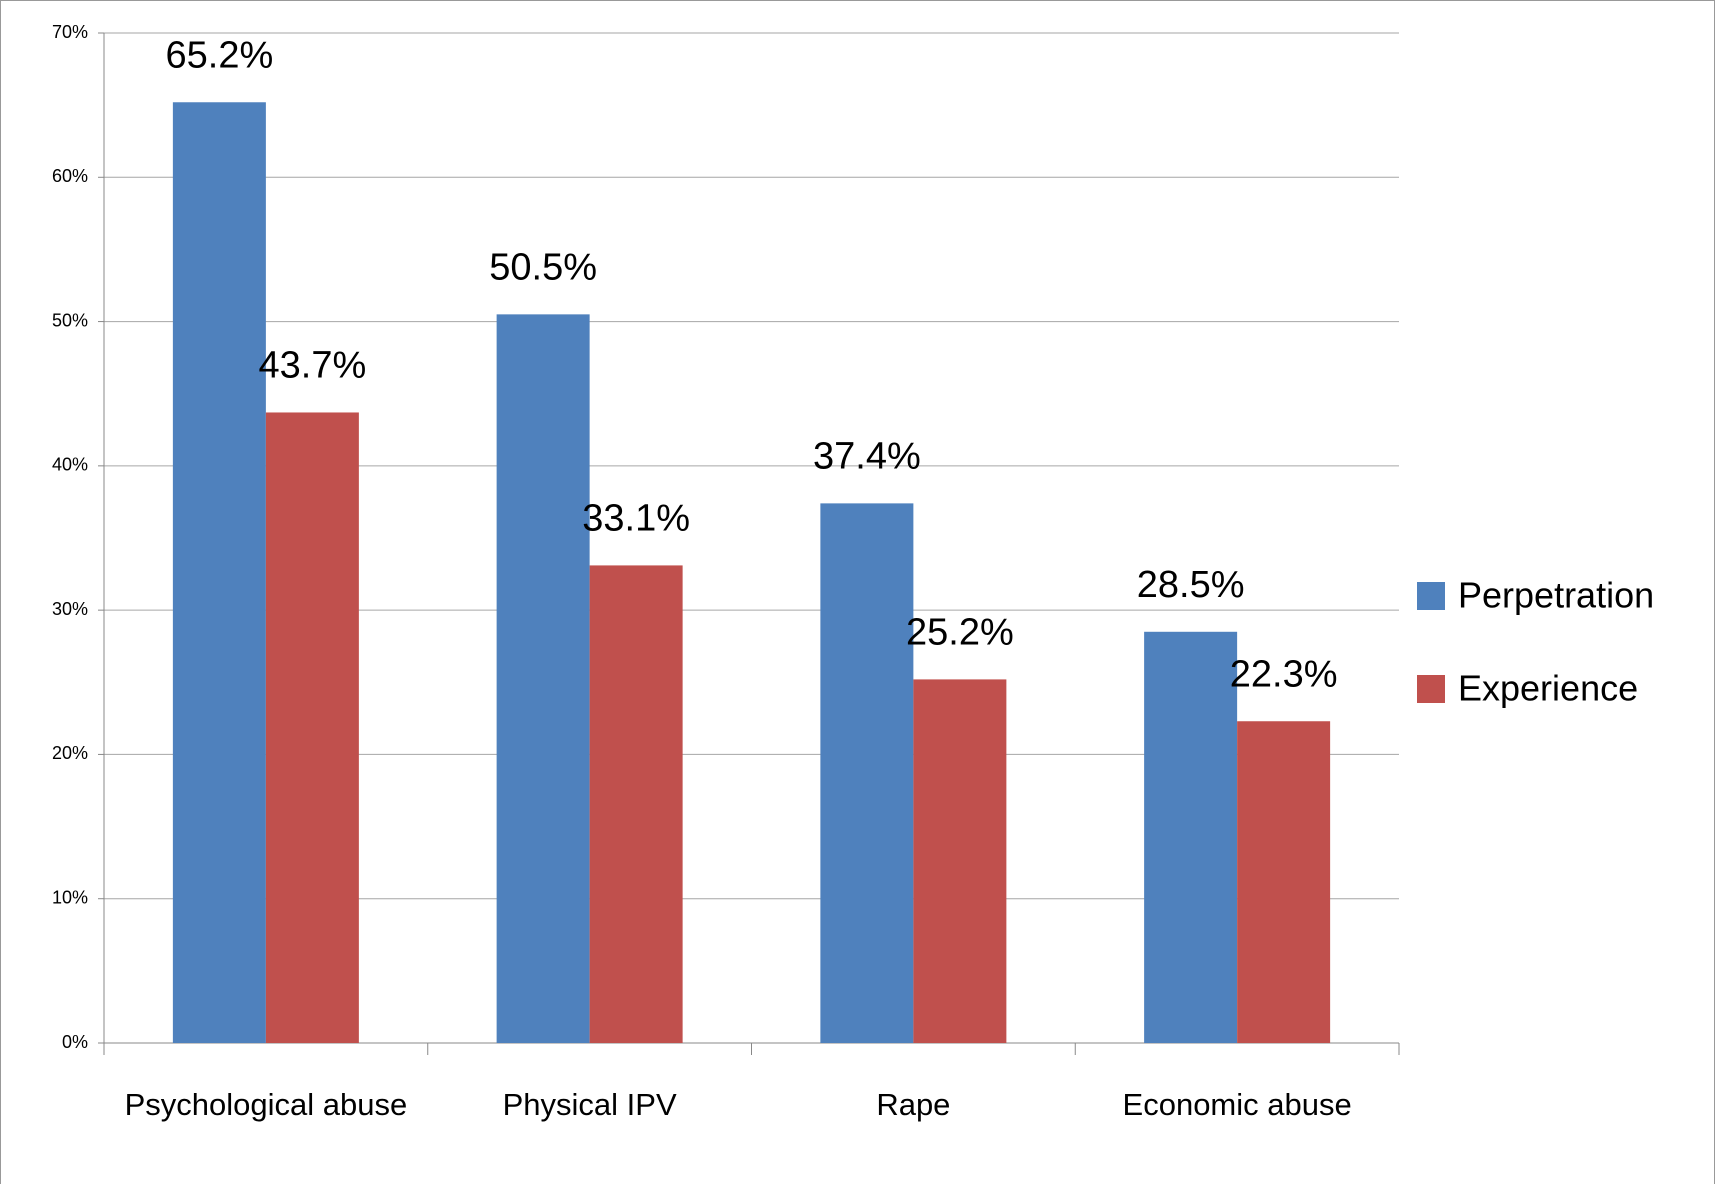  Describe the element at coordinates (266, 1104) in the screenshot. I see `x-tick-label: Psychological abuse` at that location.